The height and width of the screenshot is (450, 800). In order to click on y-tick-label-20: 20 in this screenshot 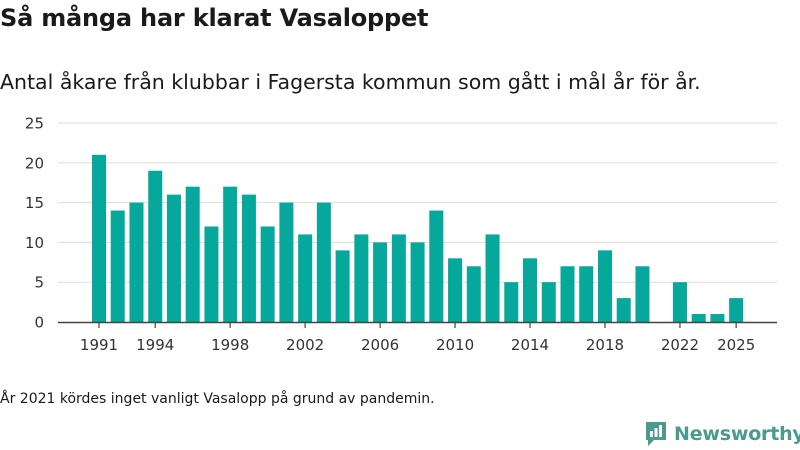, I will do `click(34, 163)`.